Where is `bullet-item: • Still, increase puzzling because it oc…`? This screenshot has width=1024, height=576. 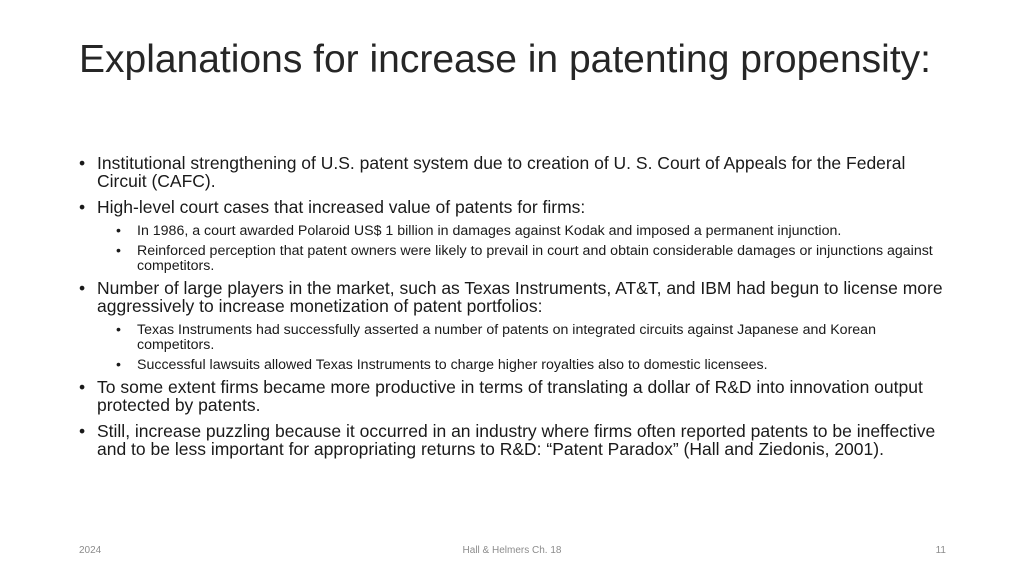 bullet-item: • Still, increase puzzling because it oc… is located at coordinates (513, 440).